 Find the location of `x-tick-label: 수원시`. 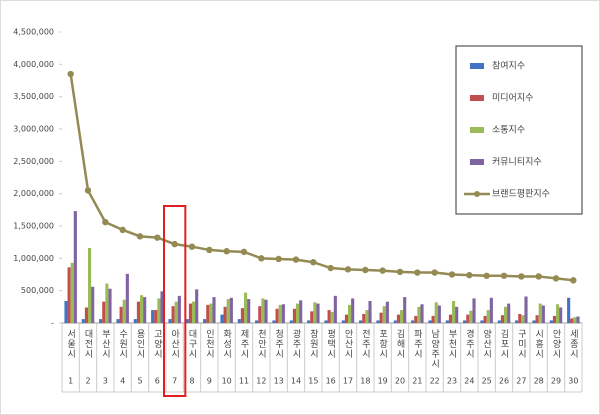

x-tick-label: 수원시 is located at coordinates (122, 344).